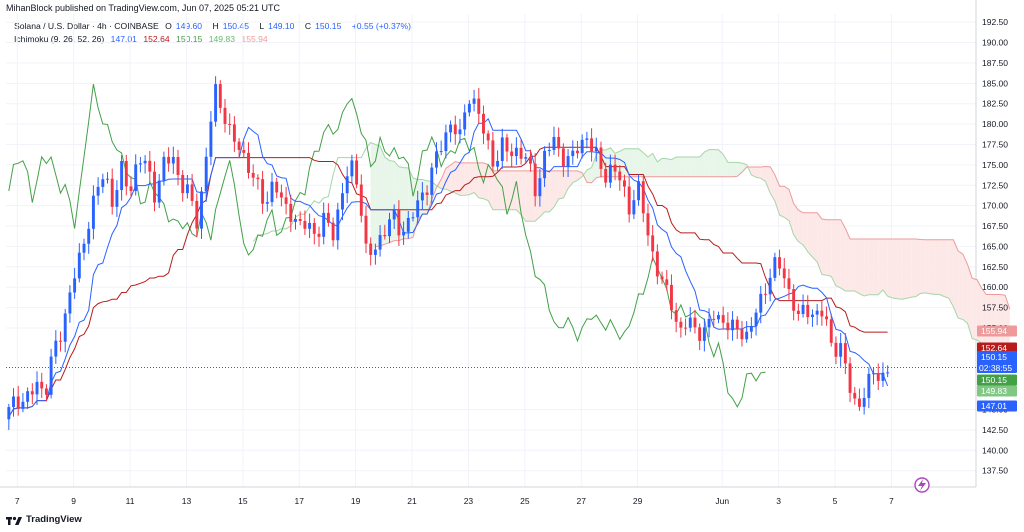 This screenshot has width=1024, height=532. Describe the element at coordinates (381, 26) in the screenshot. I see `change-value: +0.55 (+0.37%)` at that location.